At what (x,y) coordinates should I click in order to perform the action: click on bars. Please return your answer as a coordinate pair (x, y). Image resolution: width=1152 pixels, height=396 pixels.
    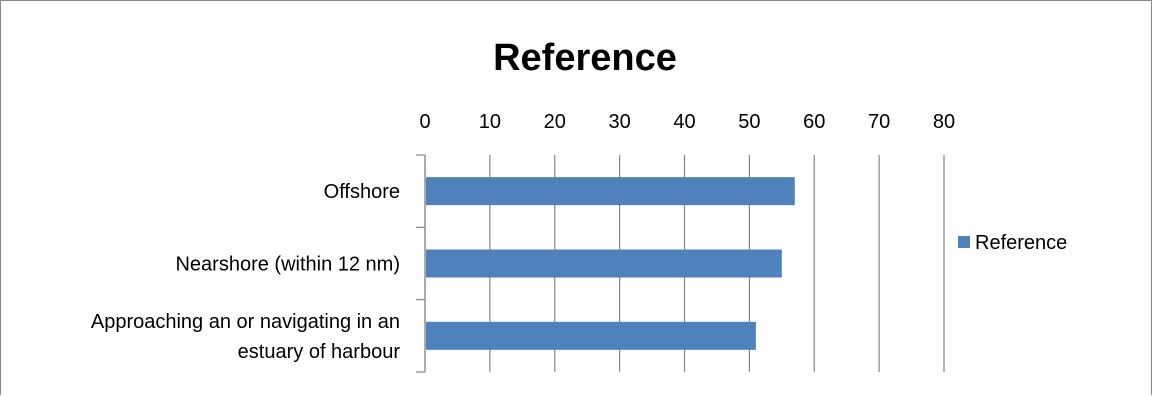
    Looking at the image, I should click on (610, 263).